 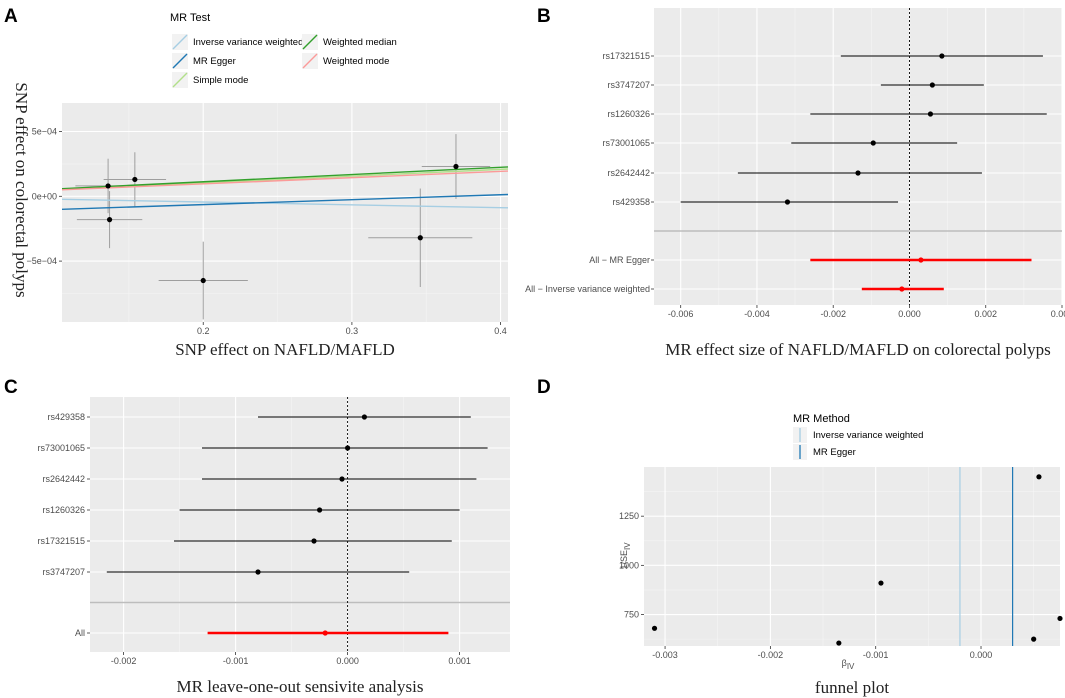 What do you see at coordinates (500, 331) in the screenshot?
I see `x-tick-label: 0.4` at bounding box center [500, 331].